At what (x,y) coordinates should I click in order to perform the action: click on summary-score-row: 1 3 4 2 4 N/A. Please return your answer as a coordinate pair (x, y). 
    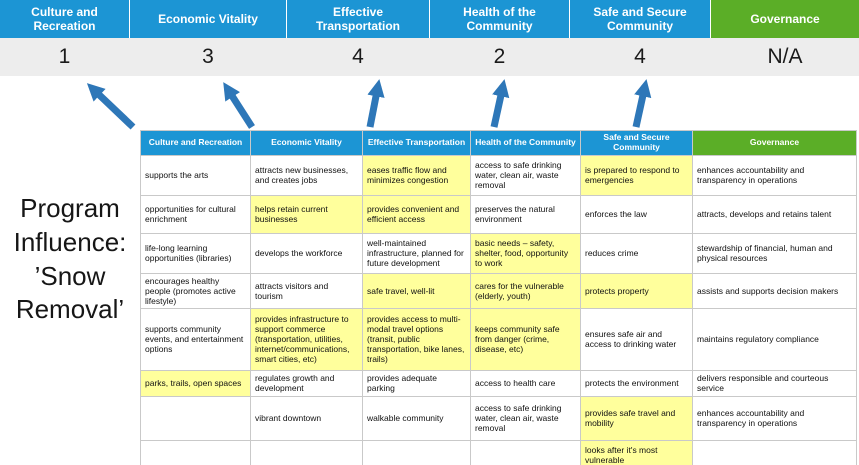
    Looking at the image, I should click on (429, 57).